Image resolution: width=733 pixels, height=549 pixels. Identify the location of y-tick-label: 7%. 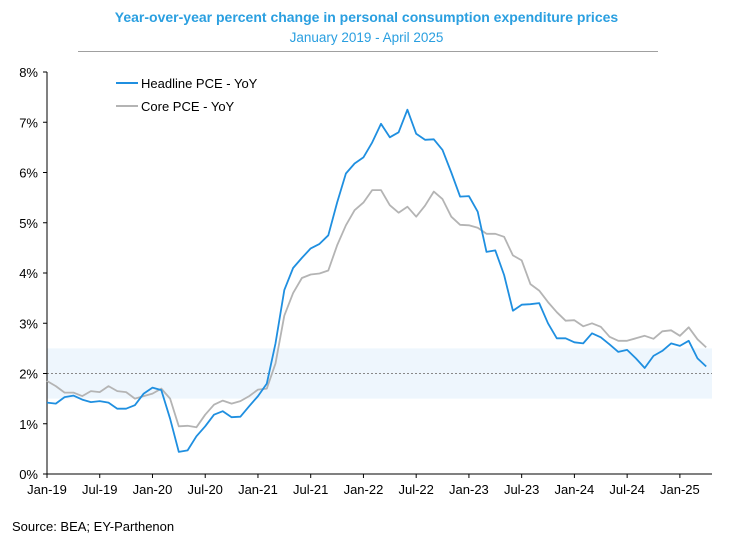
(28, 122).